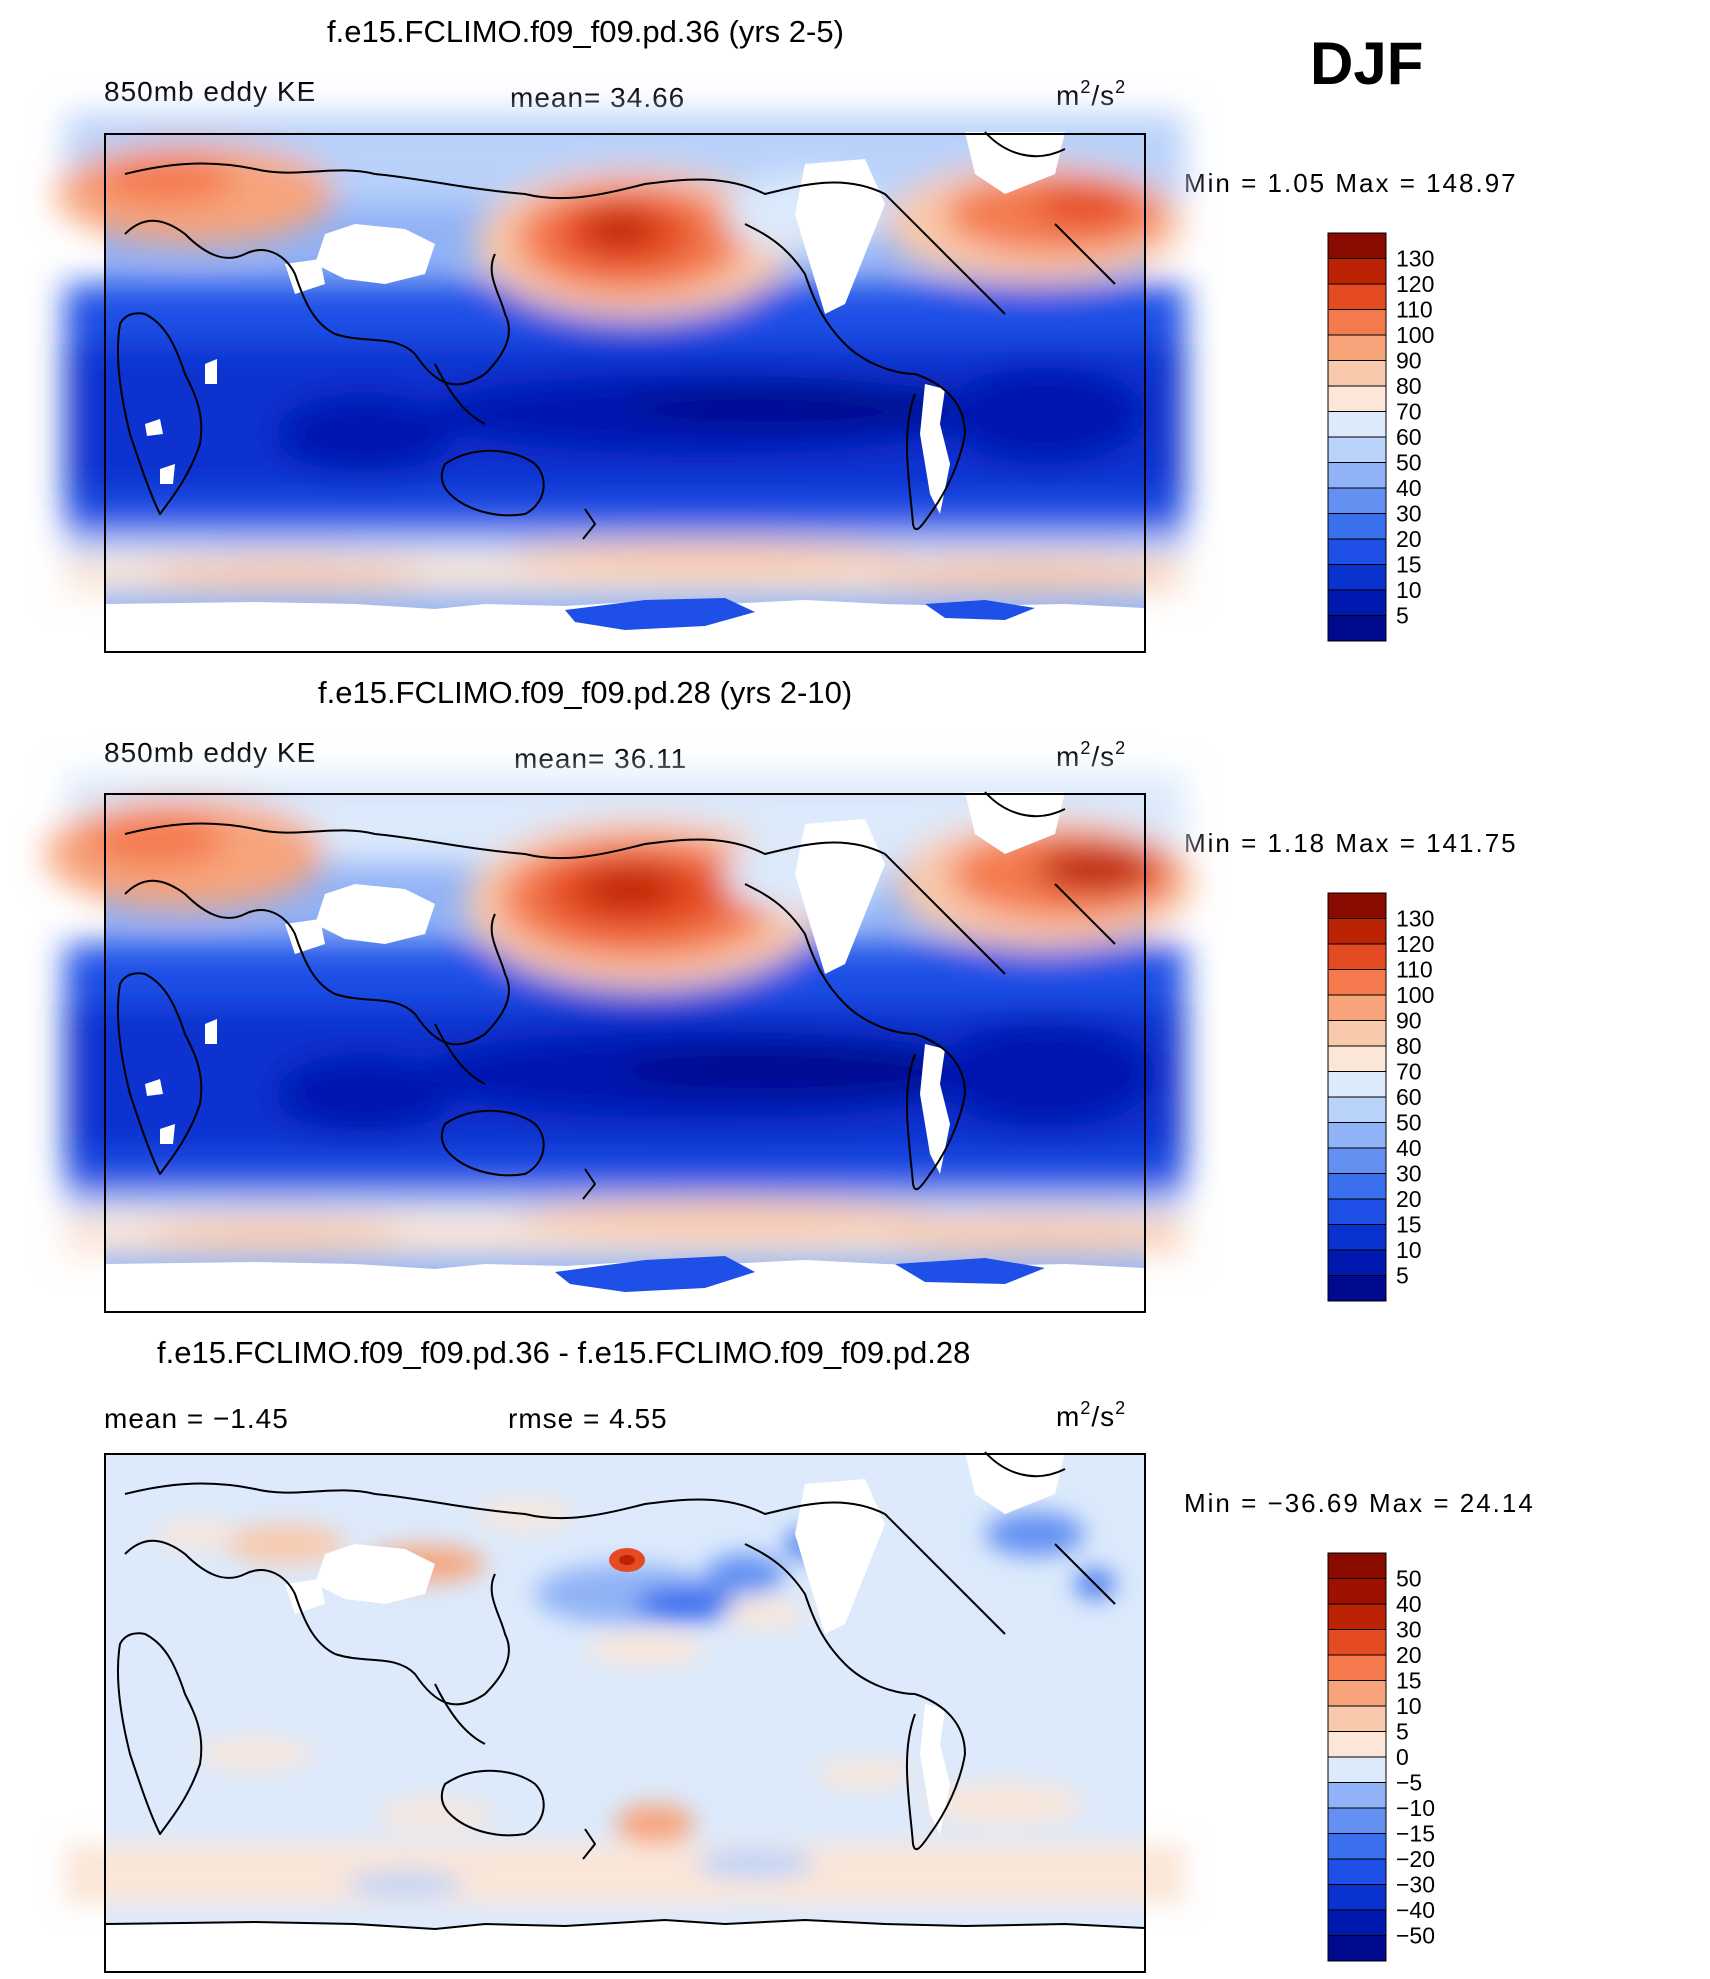  Describe the element at coordinates (585, 692) in the screenshot. I see `panel-2-title: f.e15.FCLIMO.f09_f09.pd.28 (yrs 2-10)` at that location.